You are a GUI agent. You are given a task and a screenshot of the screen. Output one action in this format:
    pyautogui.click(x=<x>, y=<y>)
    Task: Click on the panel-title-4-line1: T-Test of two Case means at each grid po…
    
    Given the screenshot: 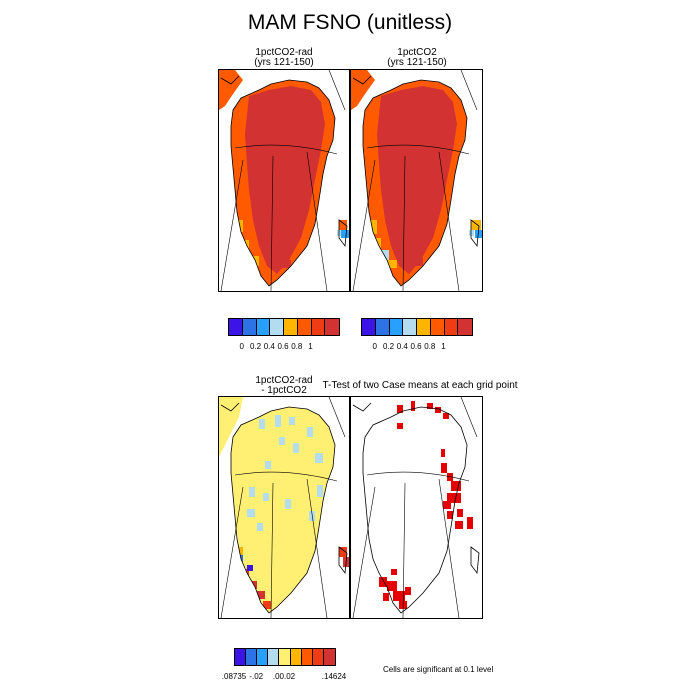 What is the action you would take?
    pyautogui.click(x=420, y=385)
    